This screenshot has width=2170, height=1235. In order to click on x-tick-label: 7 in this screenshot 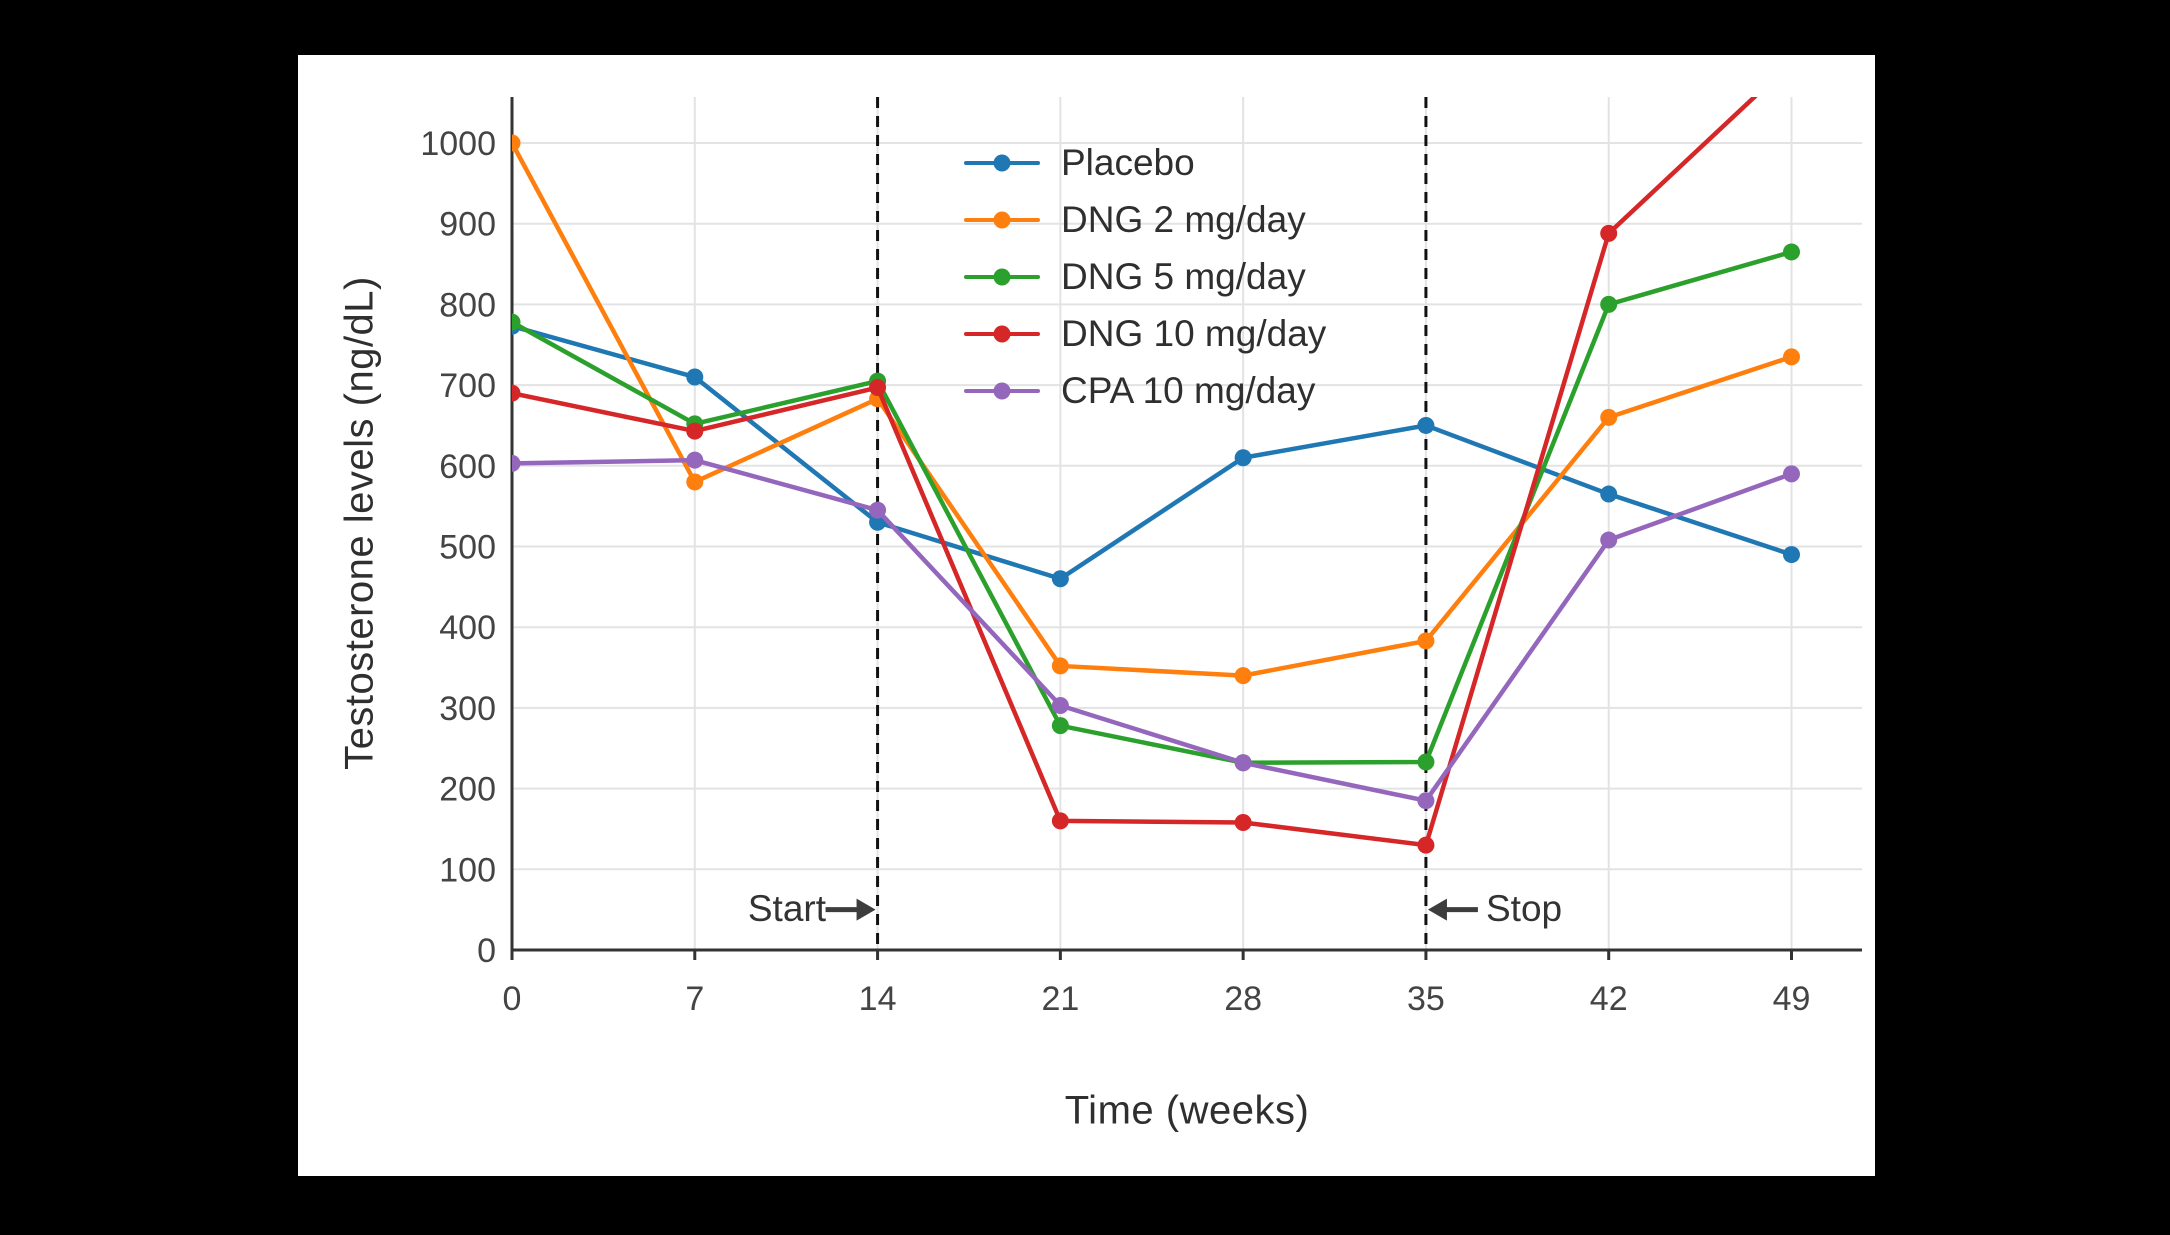, I will do `click(694, 999)`.